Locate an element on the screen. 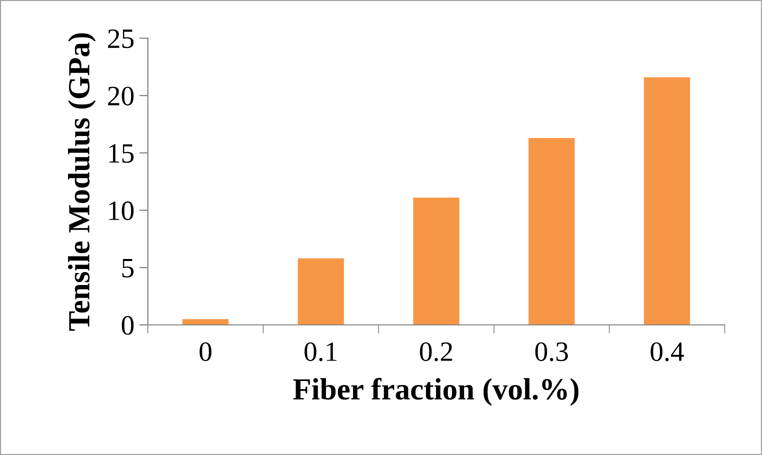  y-tick-label: 20 is located at coordinates (121, 96).